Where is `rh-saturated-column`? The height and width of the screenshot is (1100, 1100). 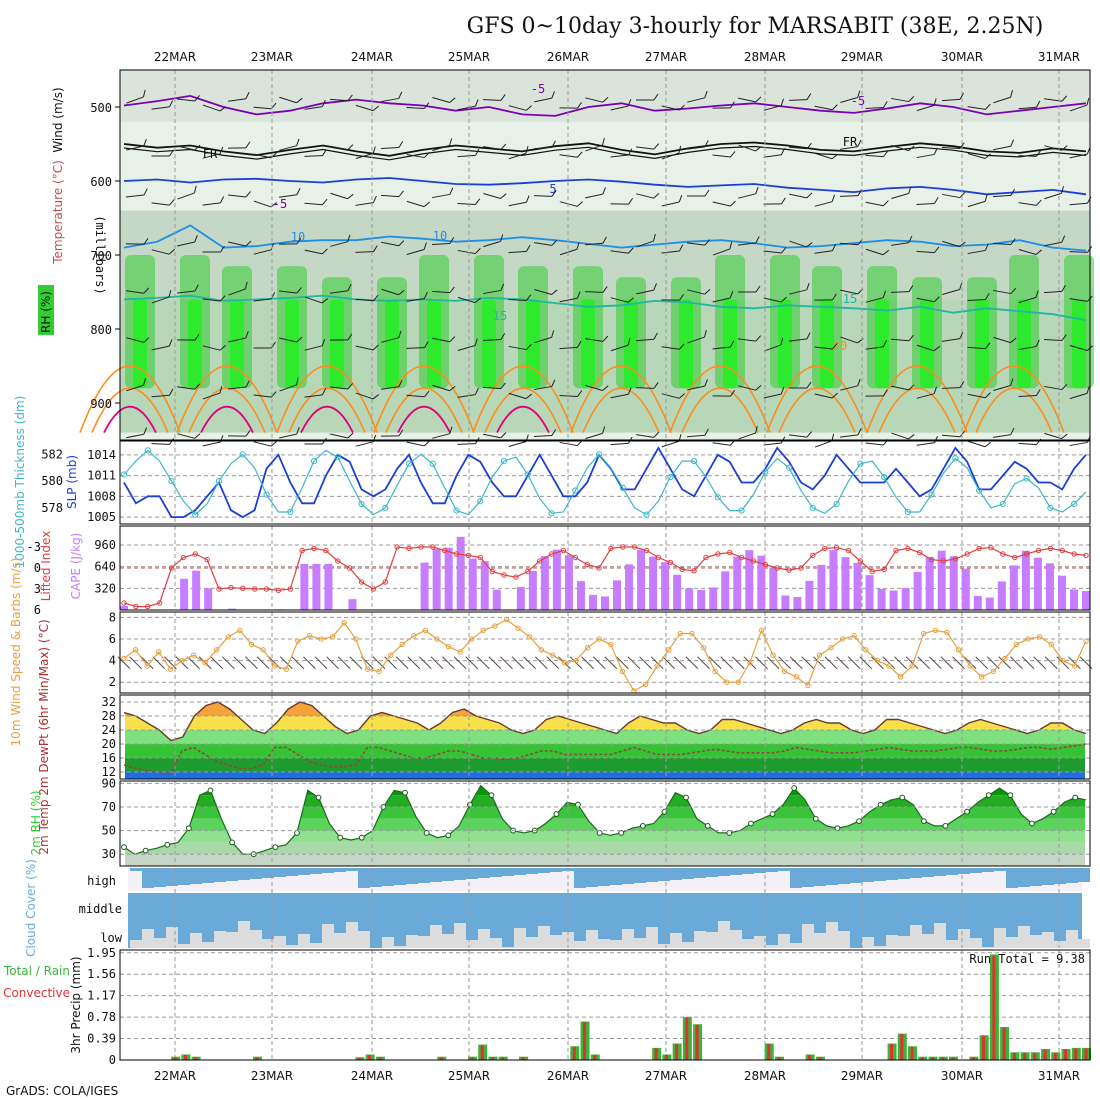
rh-saturated-column is located at coordinates (392, 344).